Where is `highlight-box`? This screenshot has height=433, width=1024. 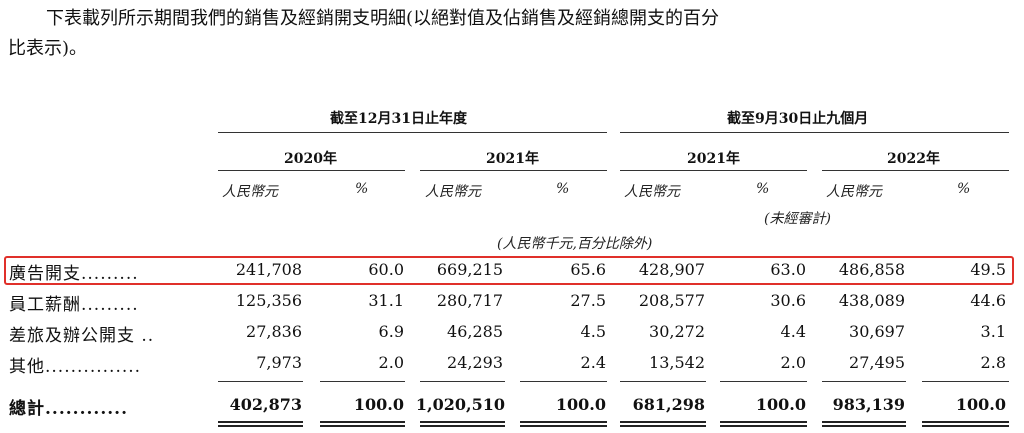
highlight-box is located at coordinates (509, 270).